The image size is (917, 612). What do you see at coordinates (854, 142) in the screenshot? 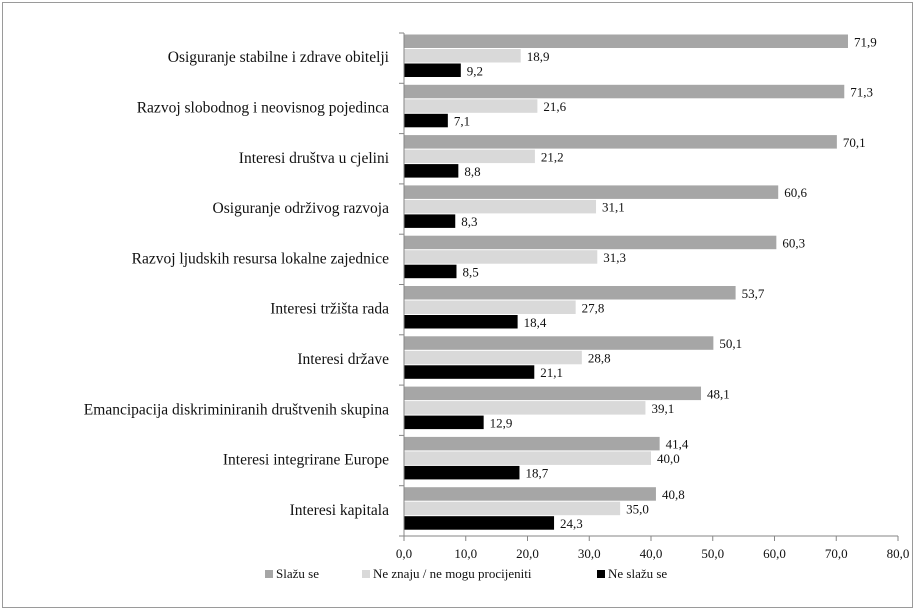
I see `value-label-slazu-se-3: 70,1` at bounding box center [854, 142].